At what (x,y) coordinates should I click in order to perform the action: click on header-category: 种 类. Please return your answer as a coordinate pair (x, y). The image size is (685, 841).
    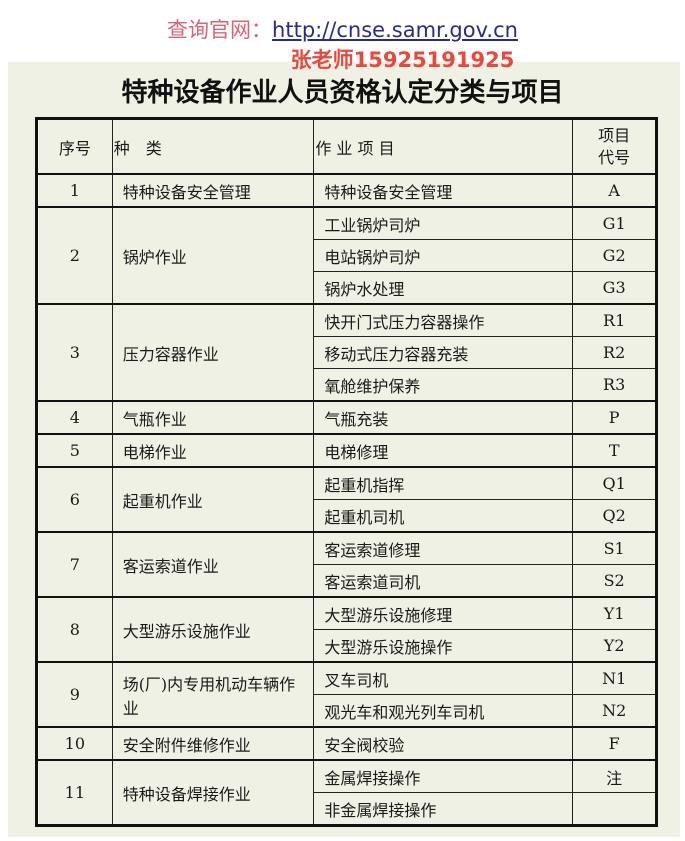
    Looking at the image, I should click on (213, 146).